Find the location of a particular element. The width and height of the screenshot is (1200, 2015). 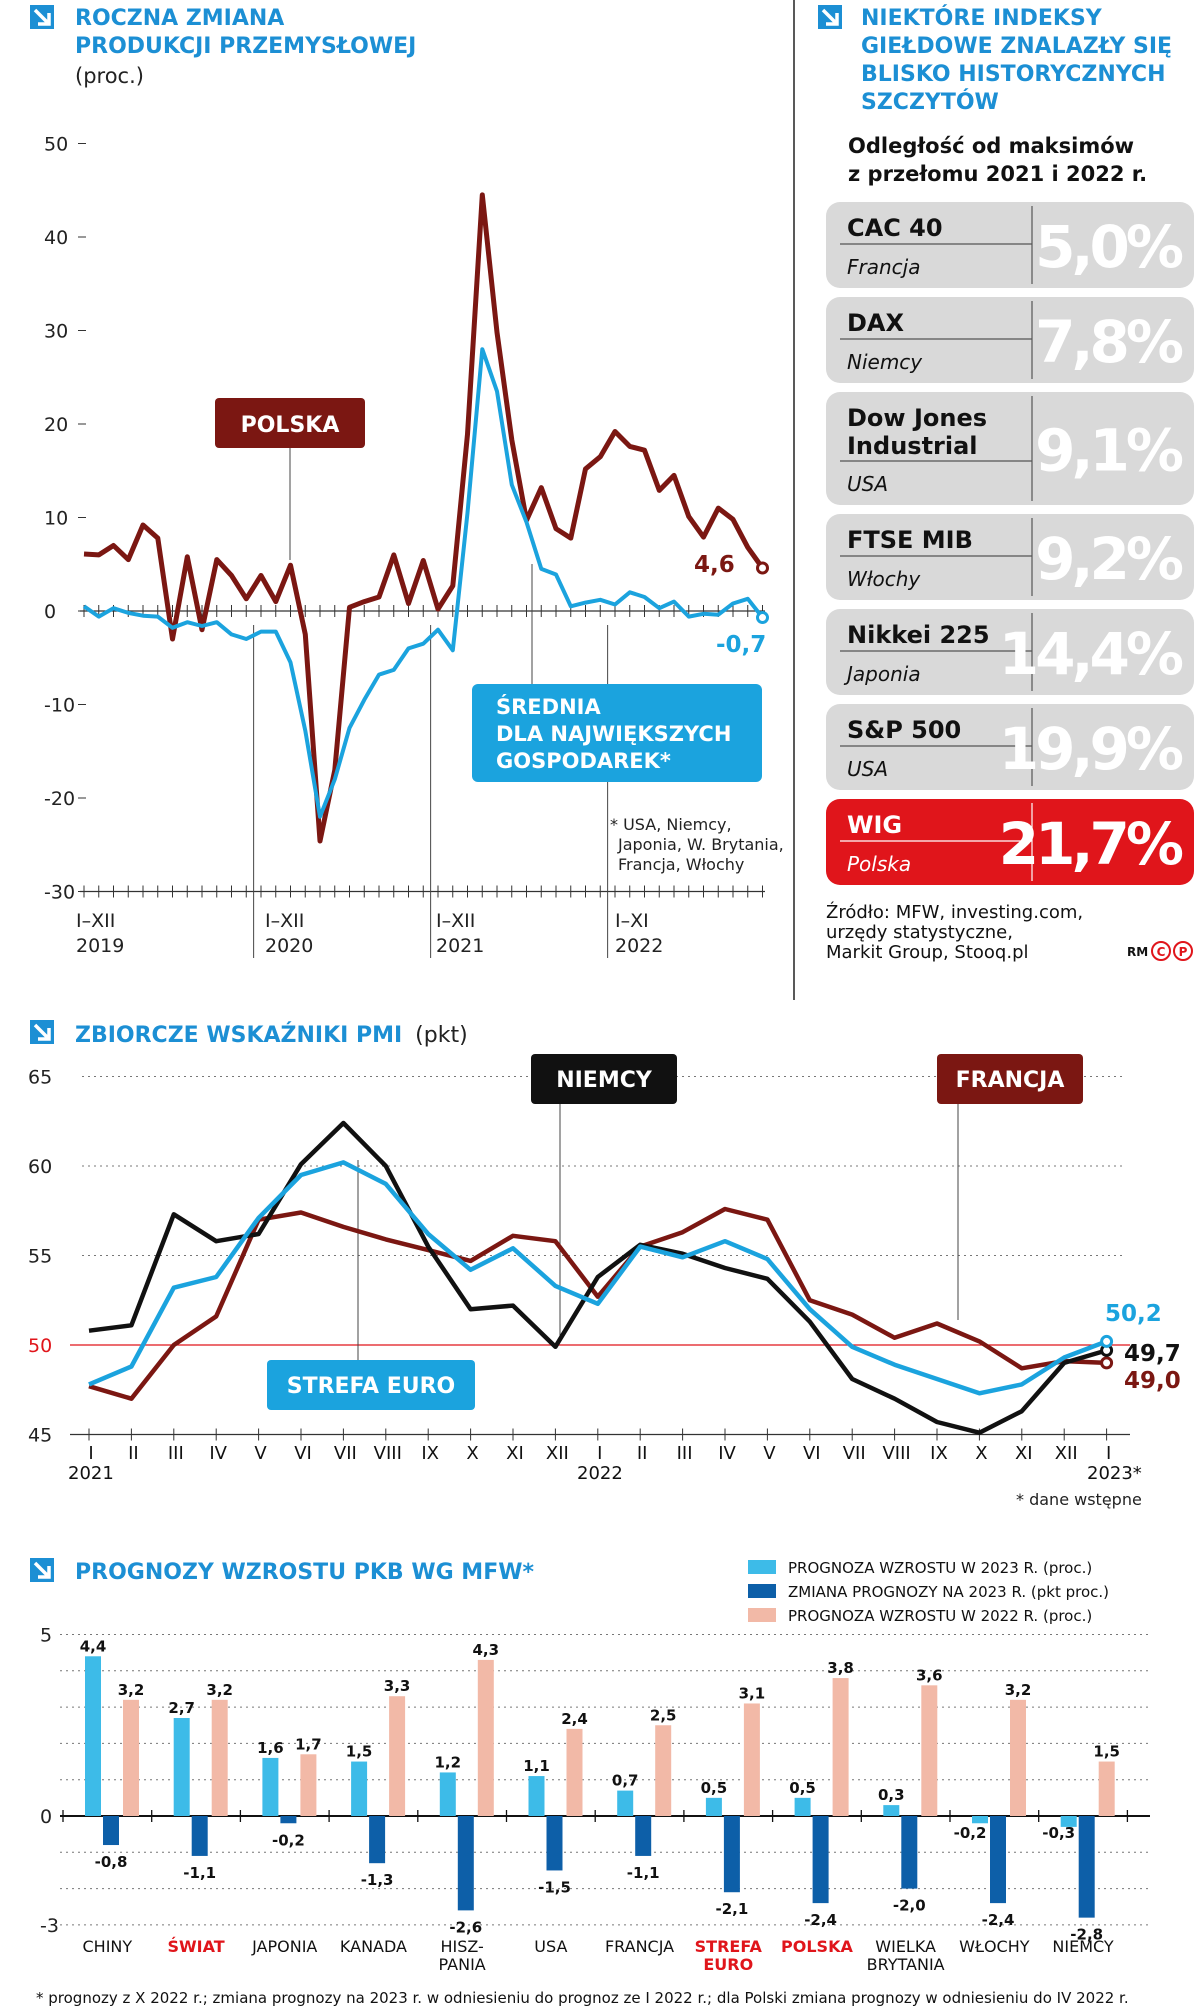

category-label: HISZ- is located at coordinates (461, 1946).